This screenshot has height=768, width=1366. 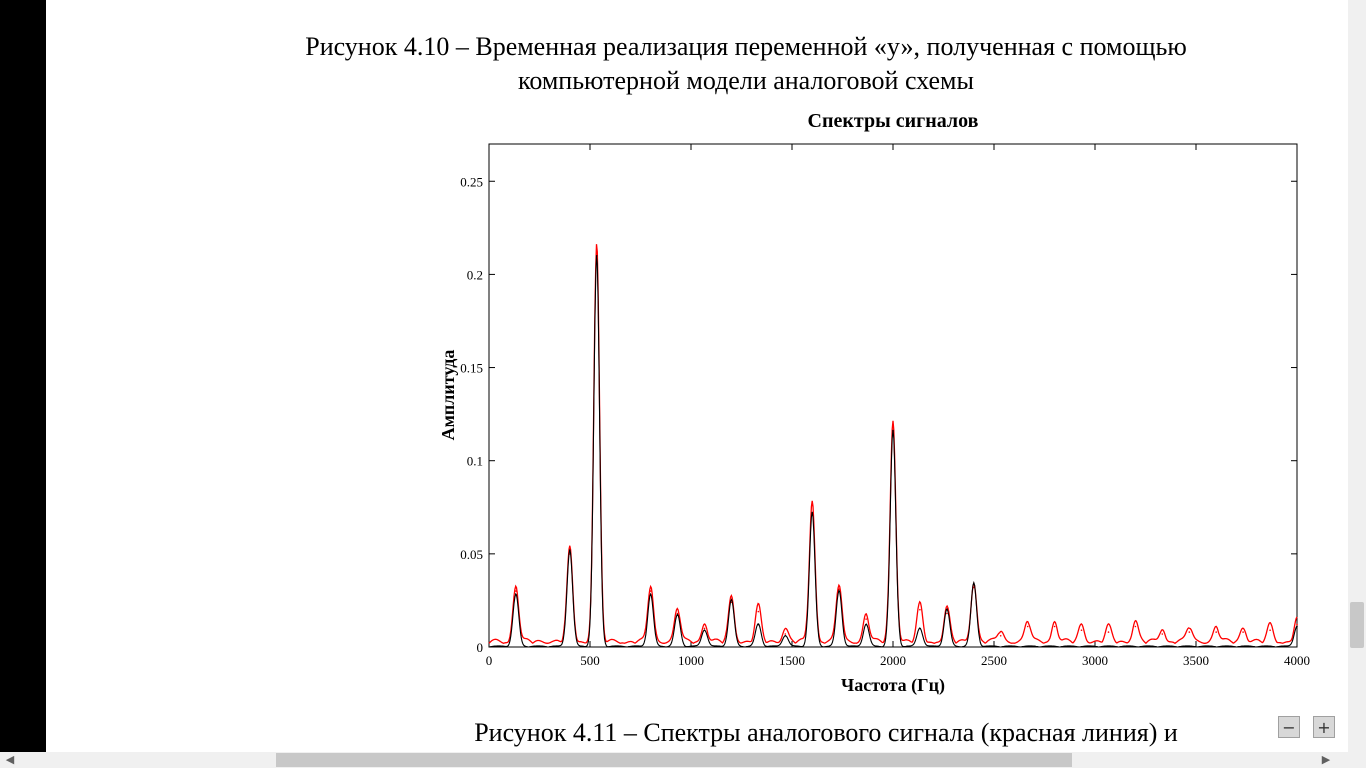 I want to click on chevron-right-icon: ▶, so click(x=1326, y=759).